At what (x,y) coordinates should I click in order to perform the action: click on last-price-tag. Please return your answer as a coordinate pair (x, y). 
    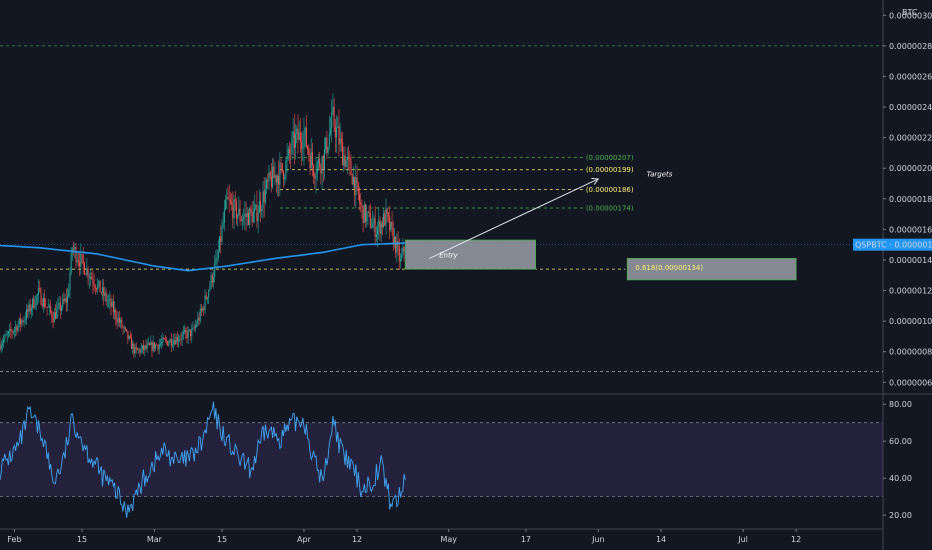
    Looking at the image, I should click on (892, 244).